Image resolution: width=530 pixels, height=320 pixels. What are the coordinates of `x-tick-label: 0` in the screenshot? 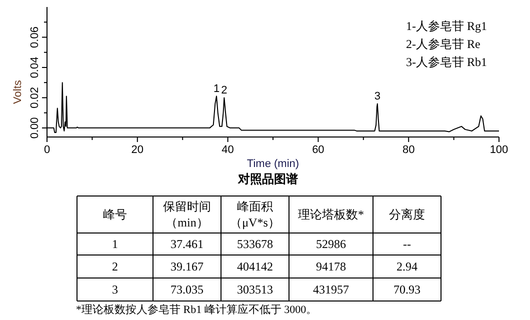 It's located at (47, 150).